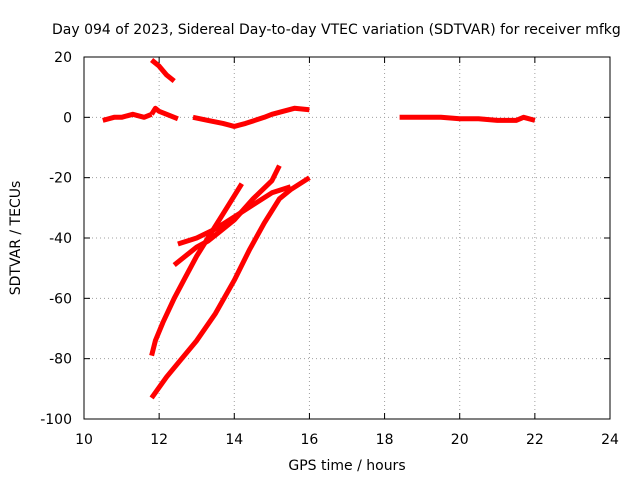  Describe the element at coordinates (159, 440) in the screenshot. I see `x-tick-label: 12` at that location.